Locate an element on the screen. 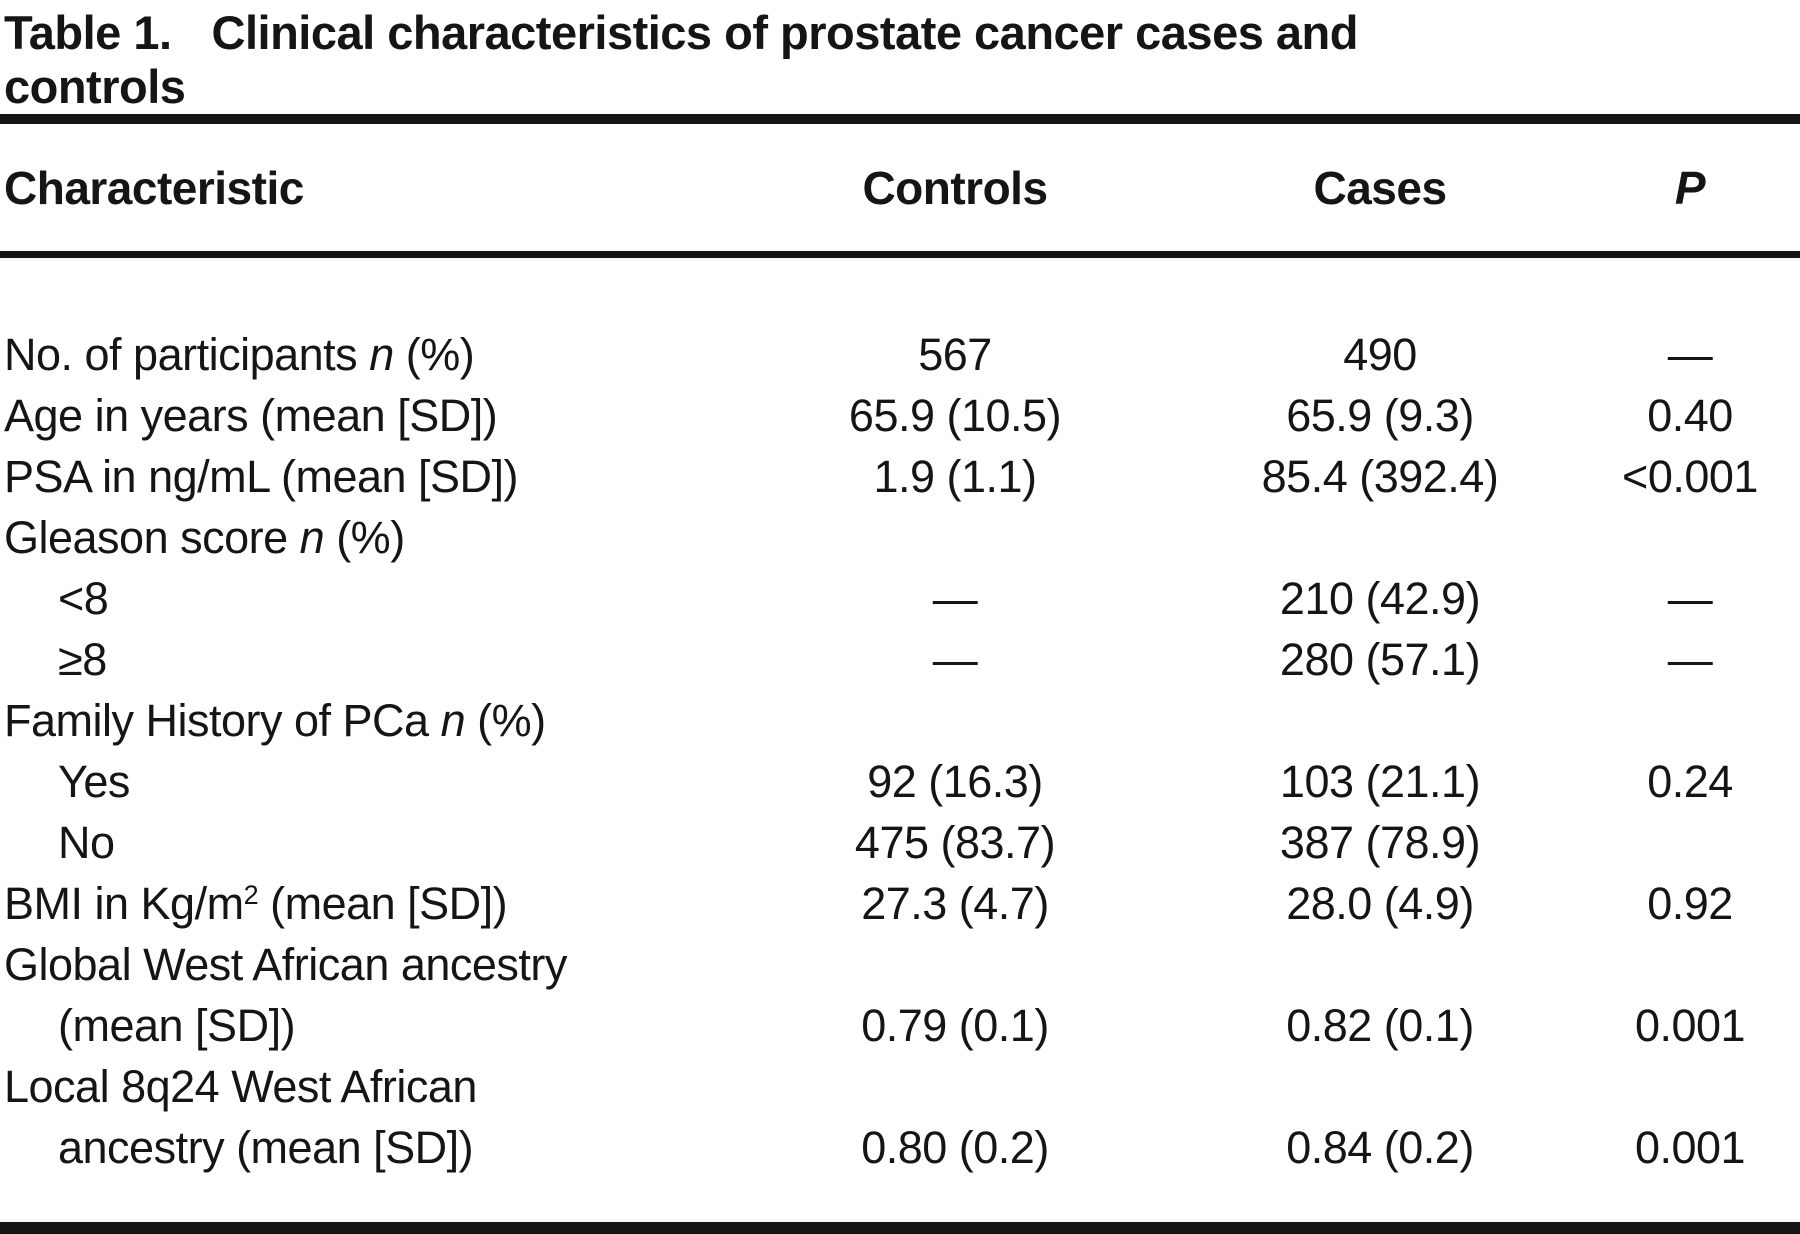 This screenshot has width=1800, height=1234. cell-controls: 92 (16.3) is located at coordinates (955, 781).